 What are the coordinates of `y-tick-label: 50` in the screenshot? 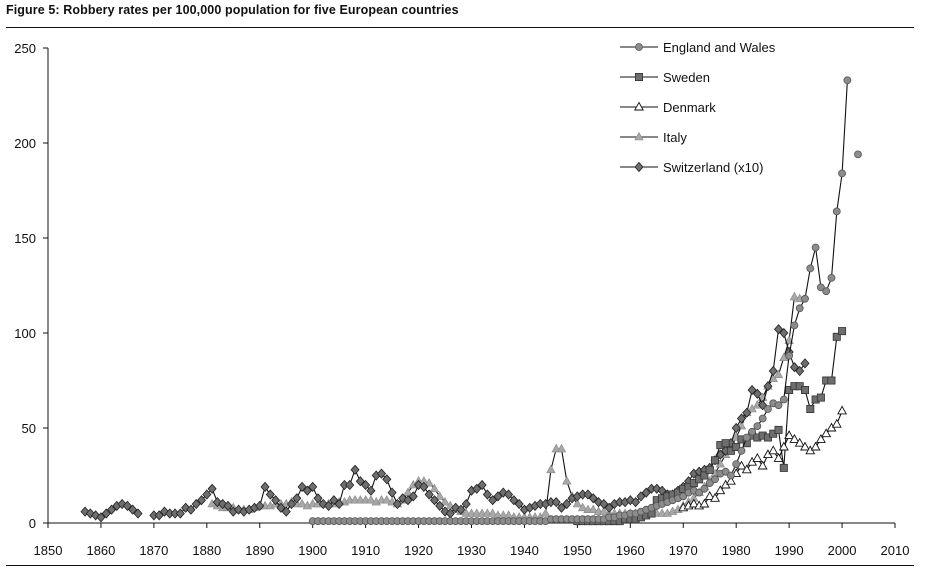 It's located at (29, 428).